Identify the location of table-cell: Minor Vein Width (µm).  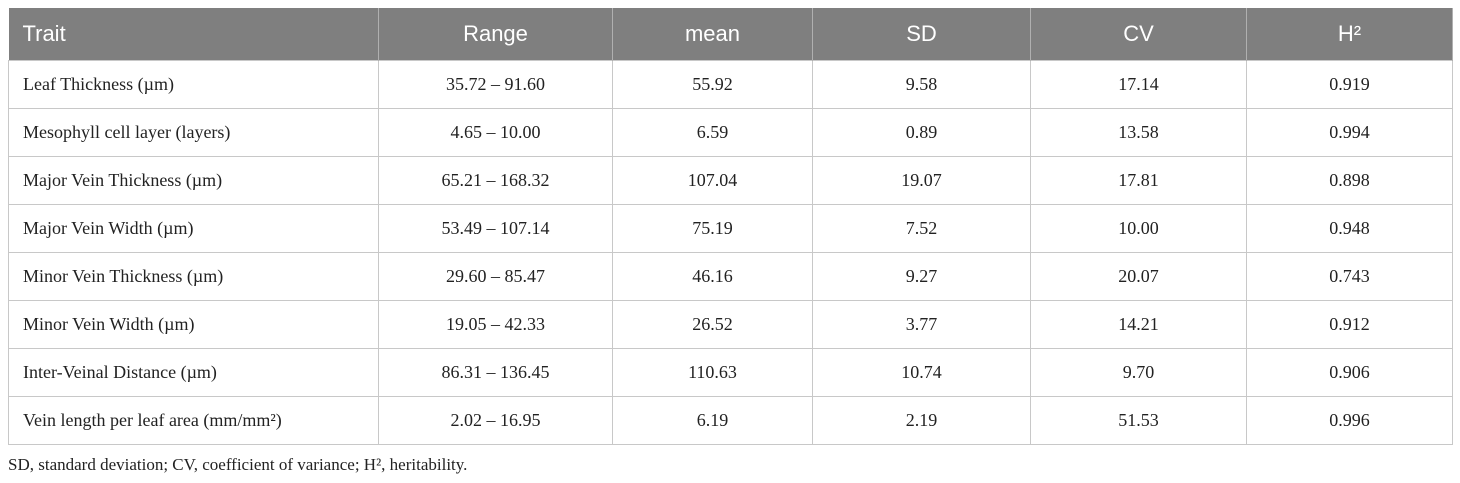
(193, 324).